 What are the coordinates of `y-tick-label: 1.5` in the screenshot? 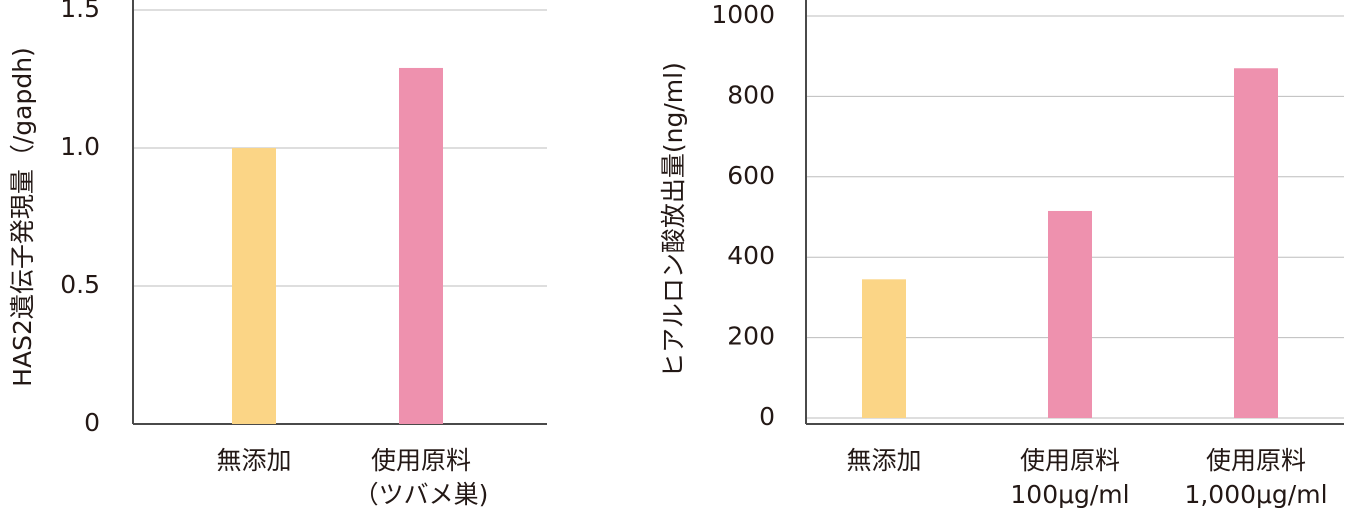 It's located at (80, 11).